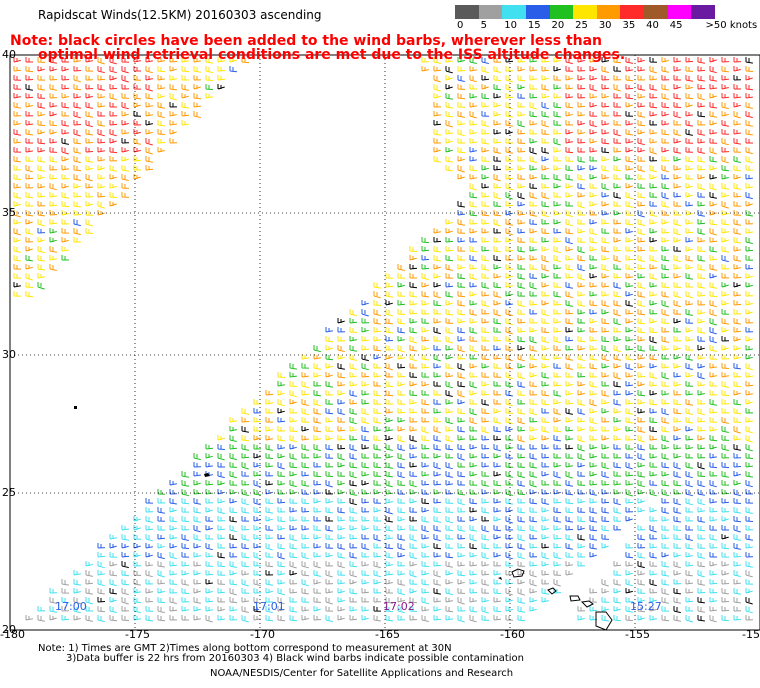  What do you see at coordinates (751, 634) in the screenshot?
I see `longitude-label: -15` at bounding box center [751, 634].